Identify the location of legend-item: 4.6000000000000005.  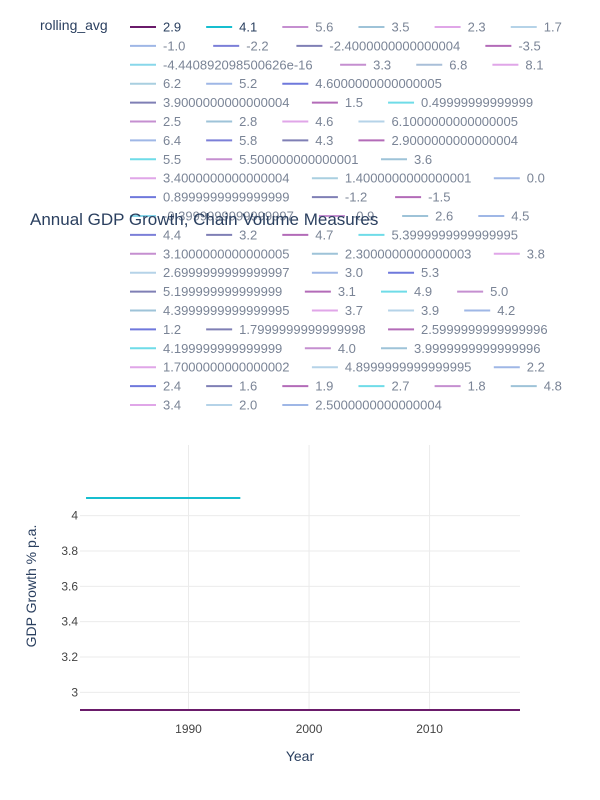
(362, 83).